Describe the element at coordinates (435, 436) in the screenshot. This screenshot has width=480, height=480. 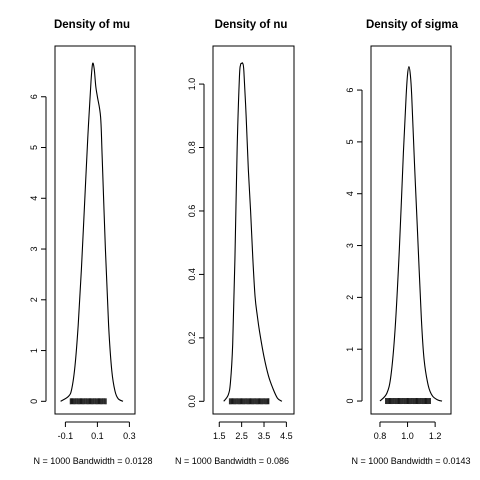
I see `x-tick-label: 1.2` at that location.